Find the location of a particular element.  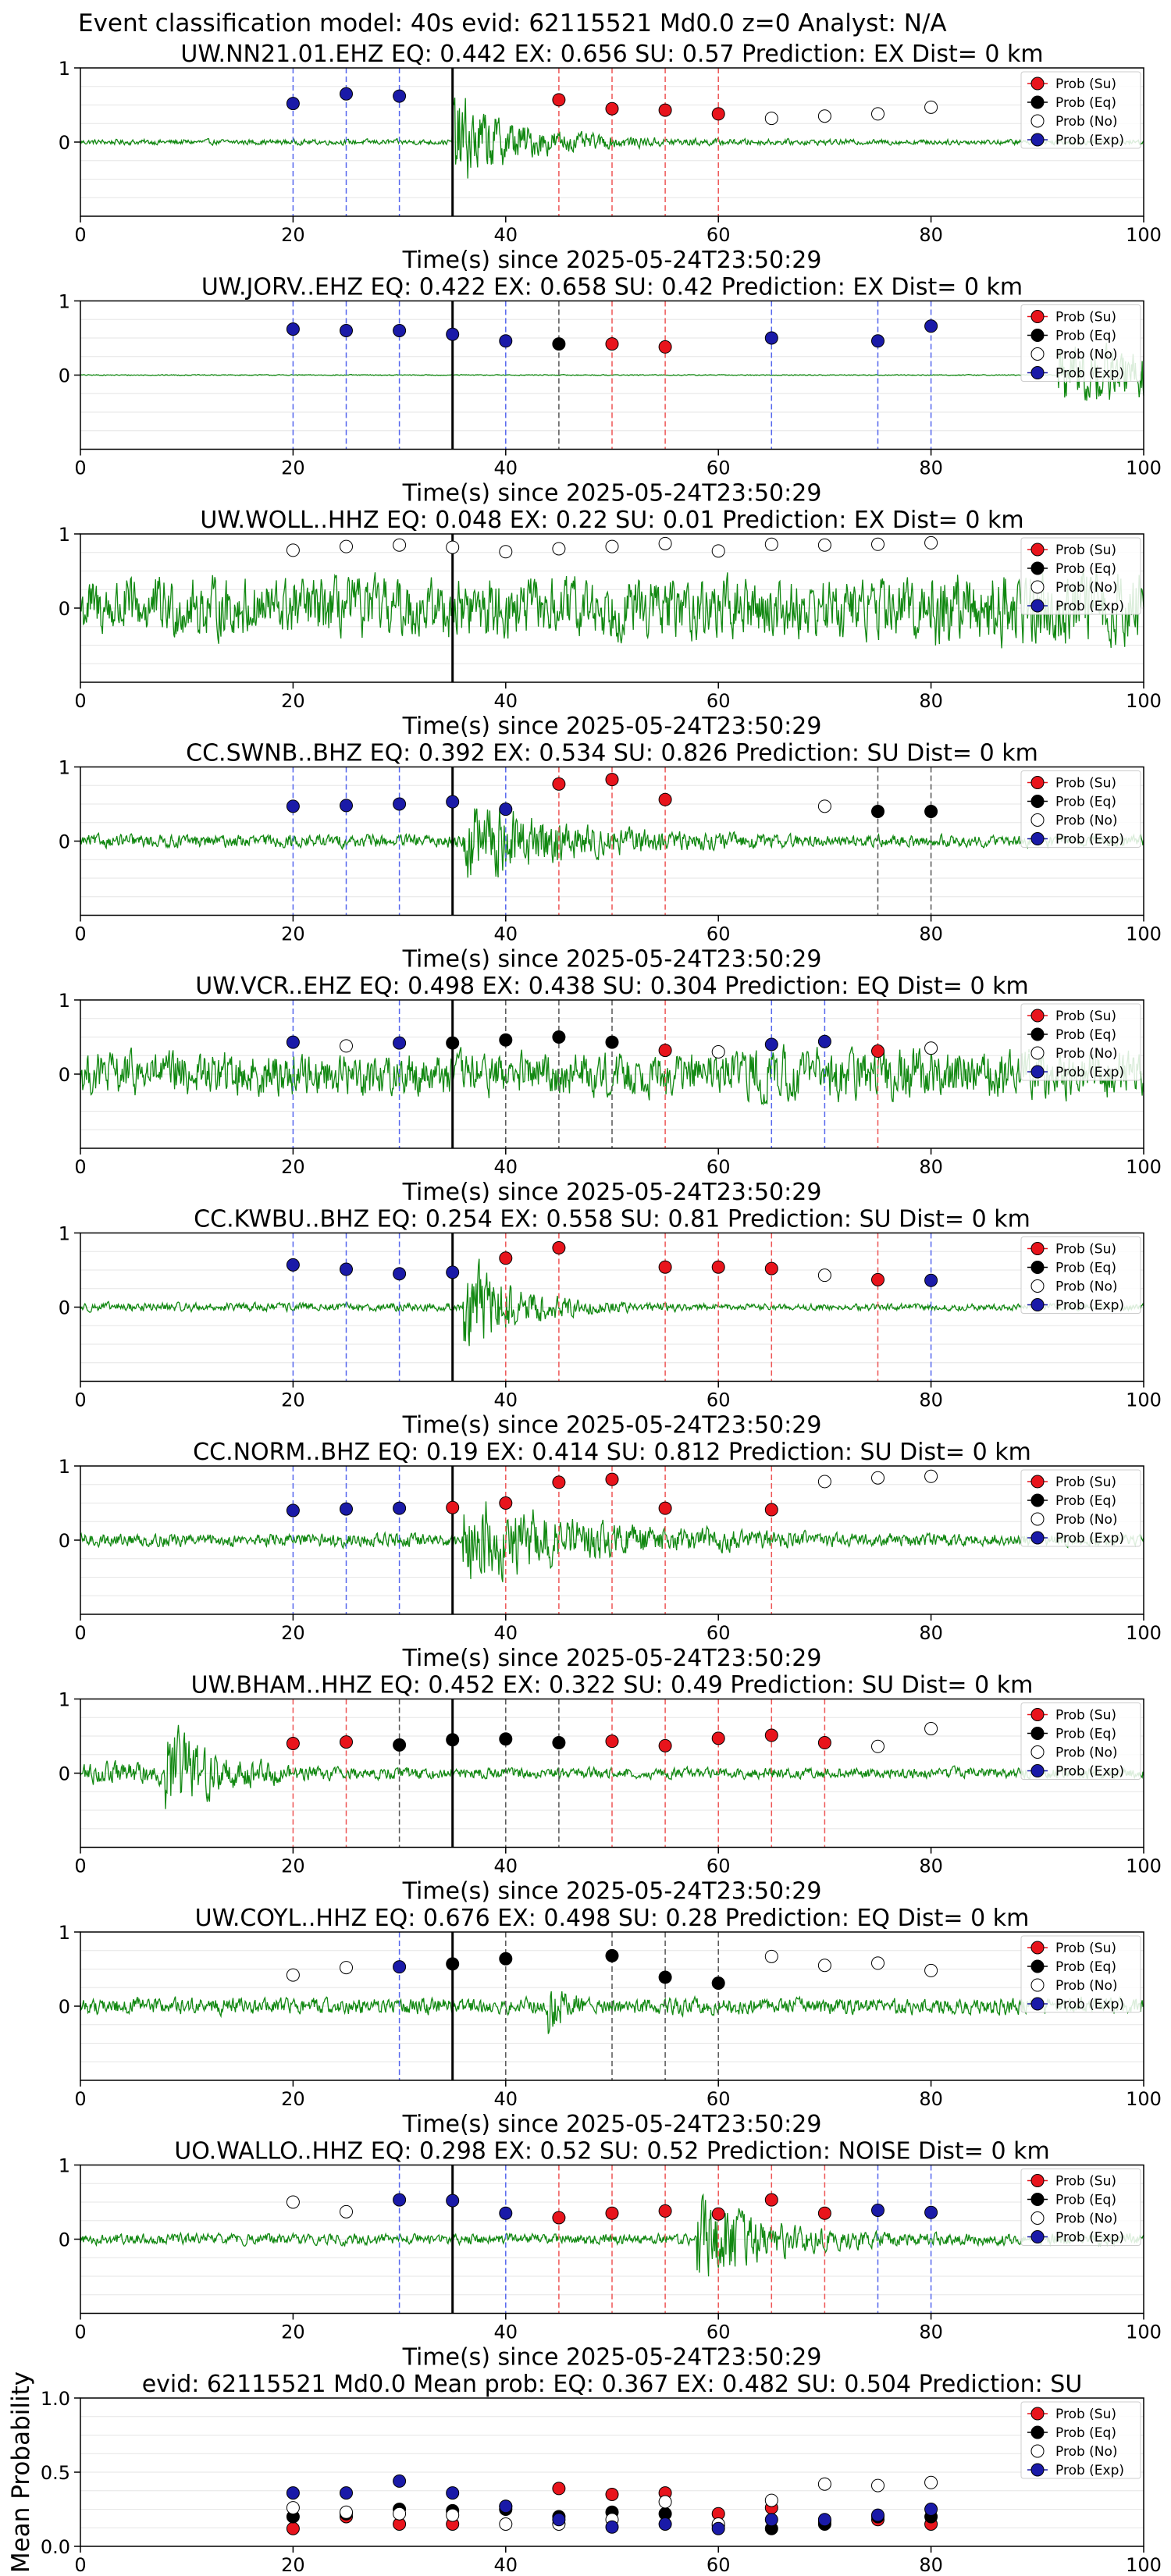

y-axis-label: Mean Probability is located at coordinates (21, 2472).